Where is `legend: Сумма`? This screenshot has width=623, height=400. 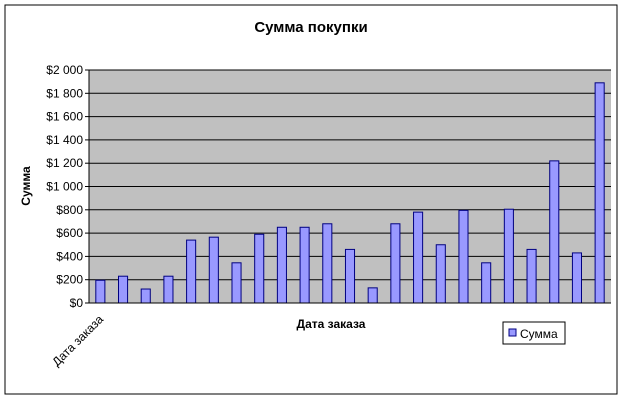 legend: Сумма is located at coordinates (534, 333).